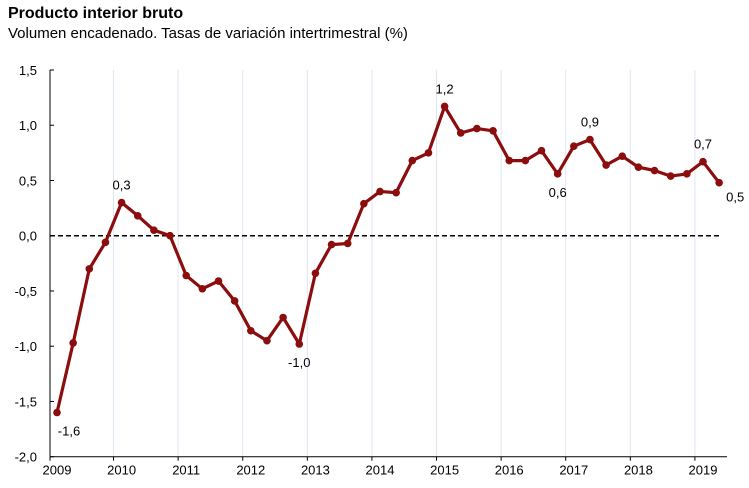  I want to click on data-label: -1,0, so click(299, 362).